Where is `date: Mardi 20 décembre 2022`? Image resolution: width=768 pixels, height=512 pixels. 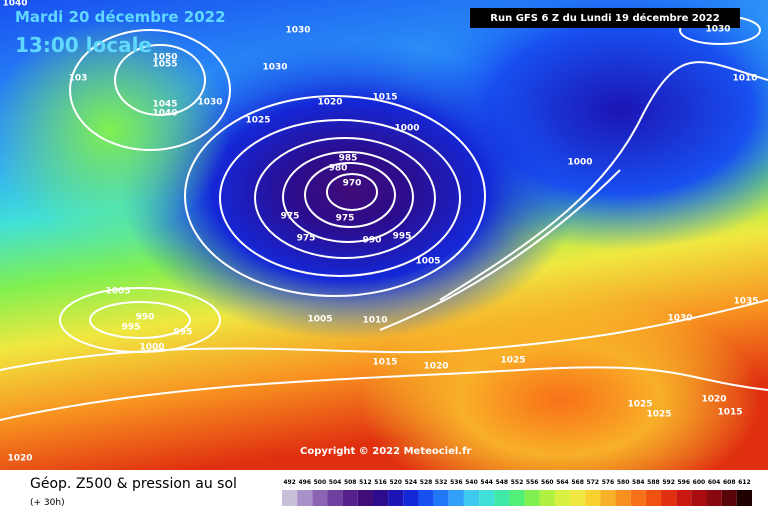 date: Mardi 20 décembre 2022 is located at coordinates (120, 17).